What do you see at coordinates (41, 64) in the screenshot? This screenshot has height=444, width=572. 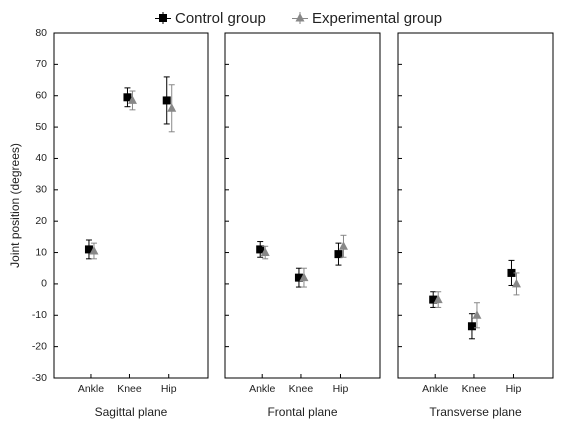 I see `y-tick-label: 70` at bounding box center [41, 64].